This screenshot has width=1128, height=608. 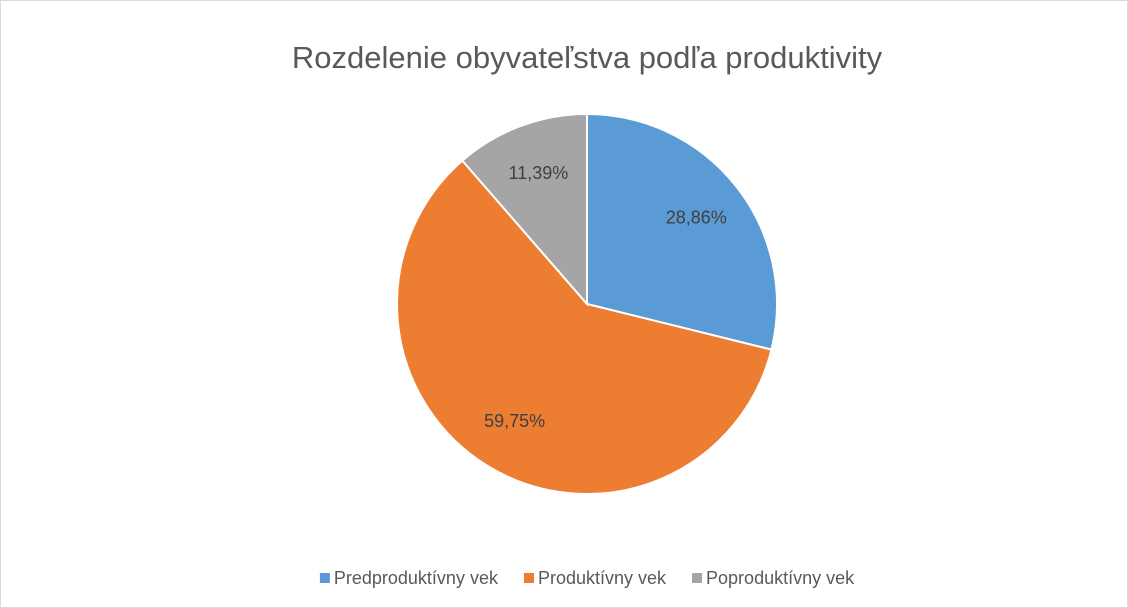 What do you see at coordinates (780, 578) in the screenshot?
I see `legend-label: Poproduktívny vek` at bounding box center [780, 578].